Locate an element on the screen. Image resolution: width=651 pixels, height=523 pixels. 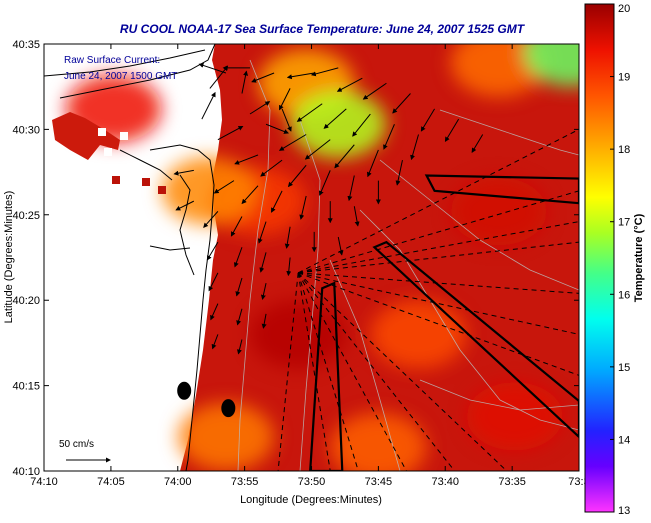
y-tick-label: 40:20 is located at coordinates (26, 301).